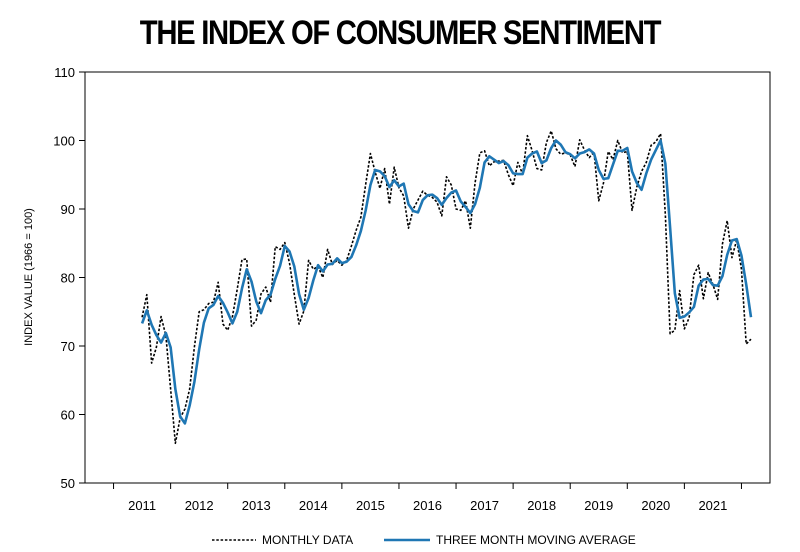 Image resolution: width=800 pixels, height=552 pixels. Describe the element at coordinates (541, 505) in the screenshot. I see `x-tick-label: 2018` at that location.